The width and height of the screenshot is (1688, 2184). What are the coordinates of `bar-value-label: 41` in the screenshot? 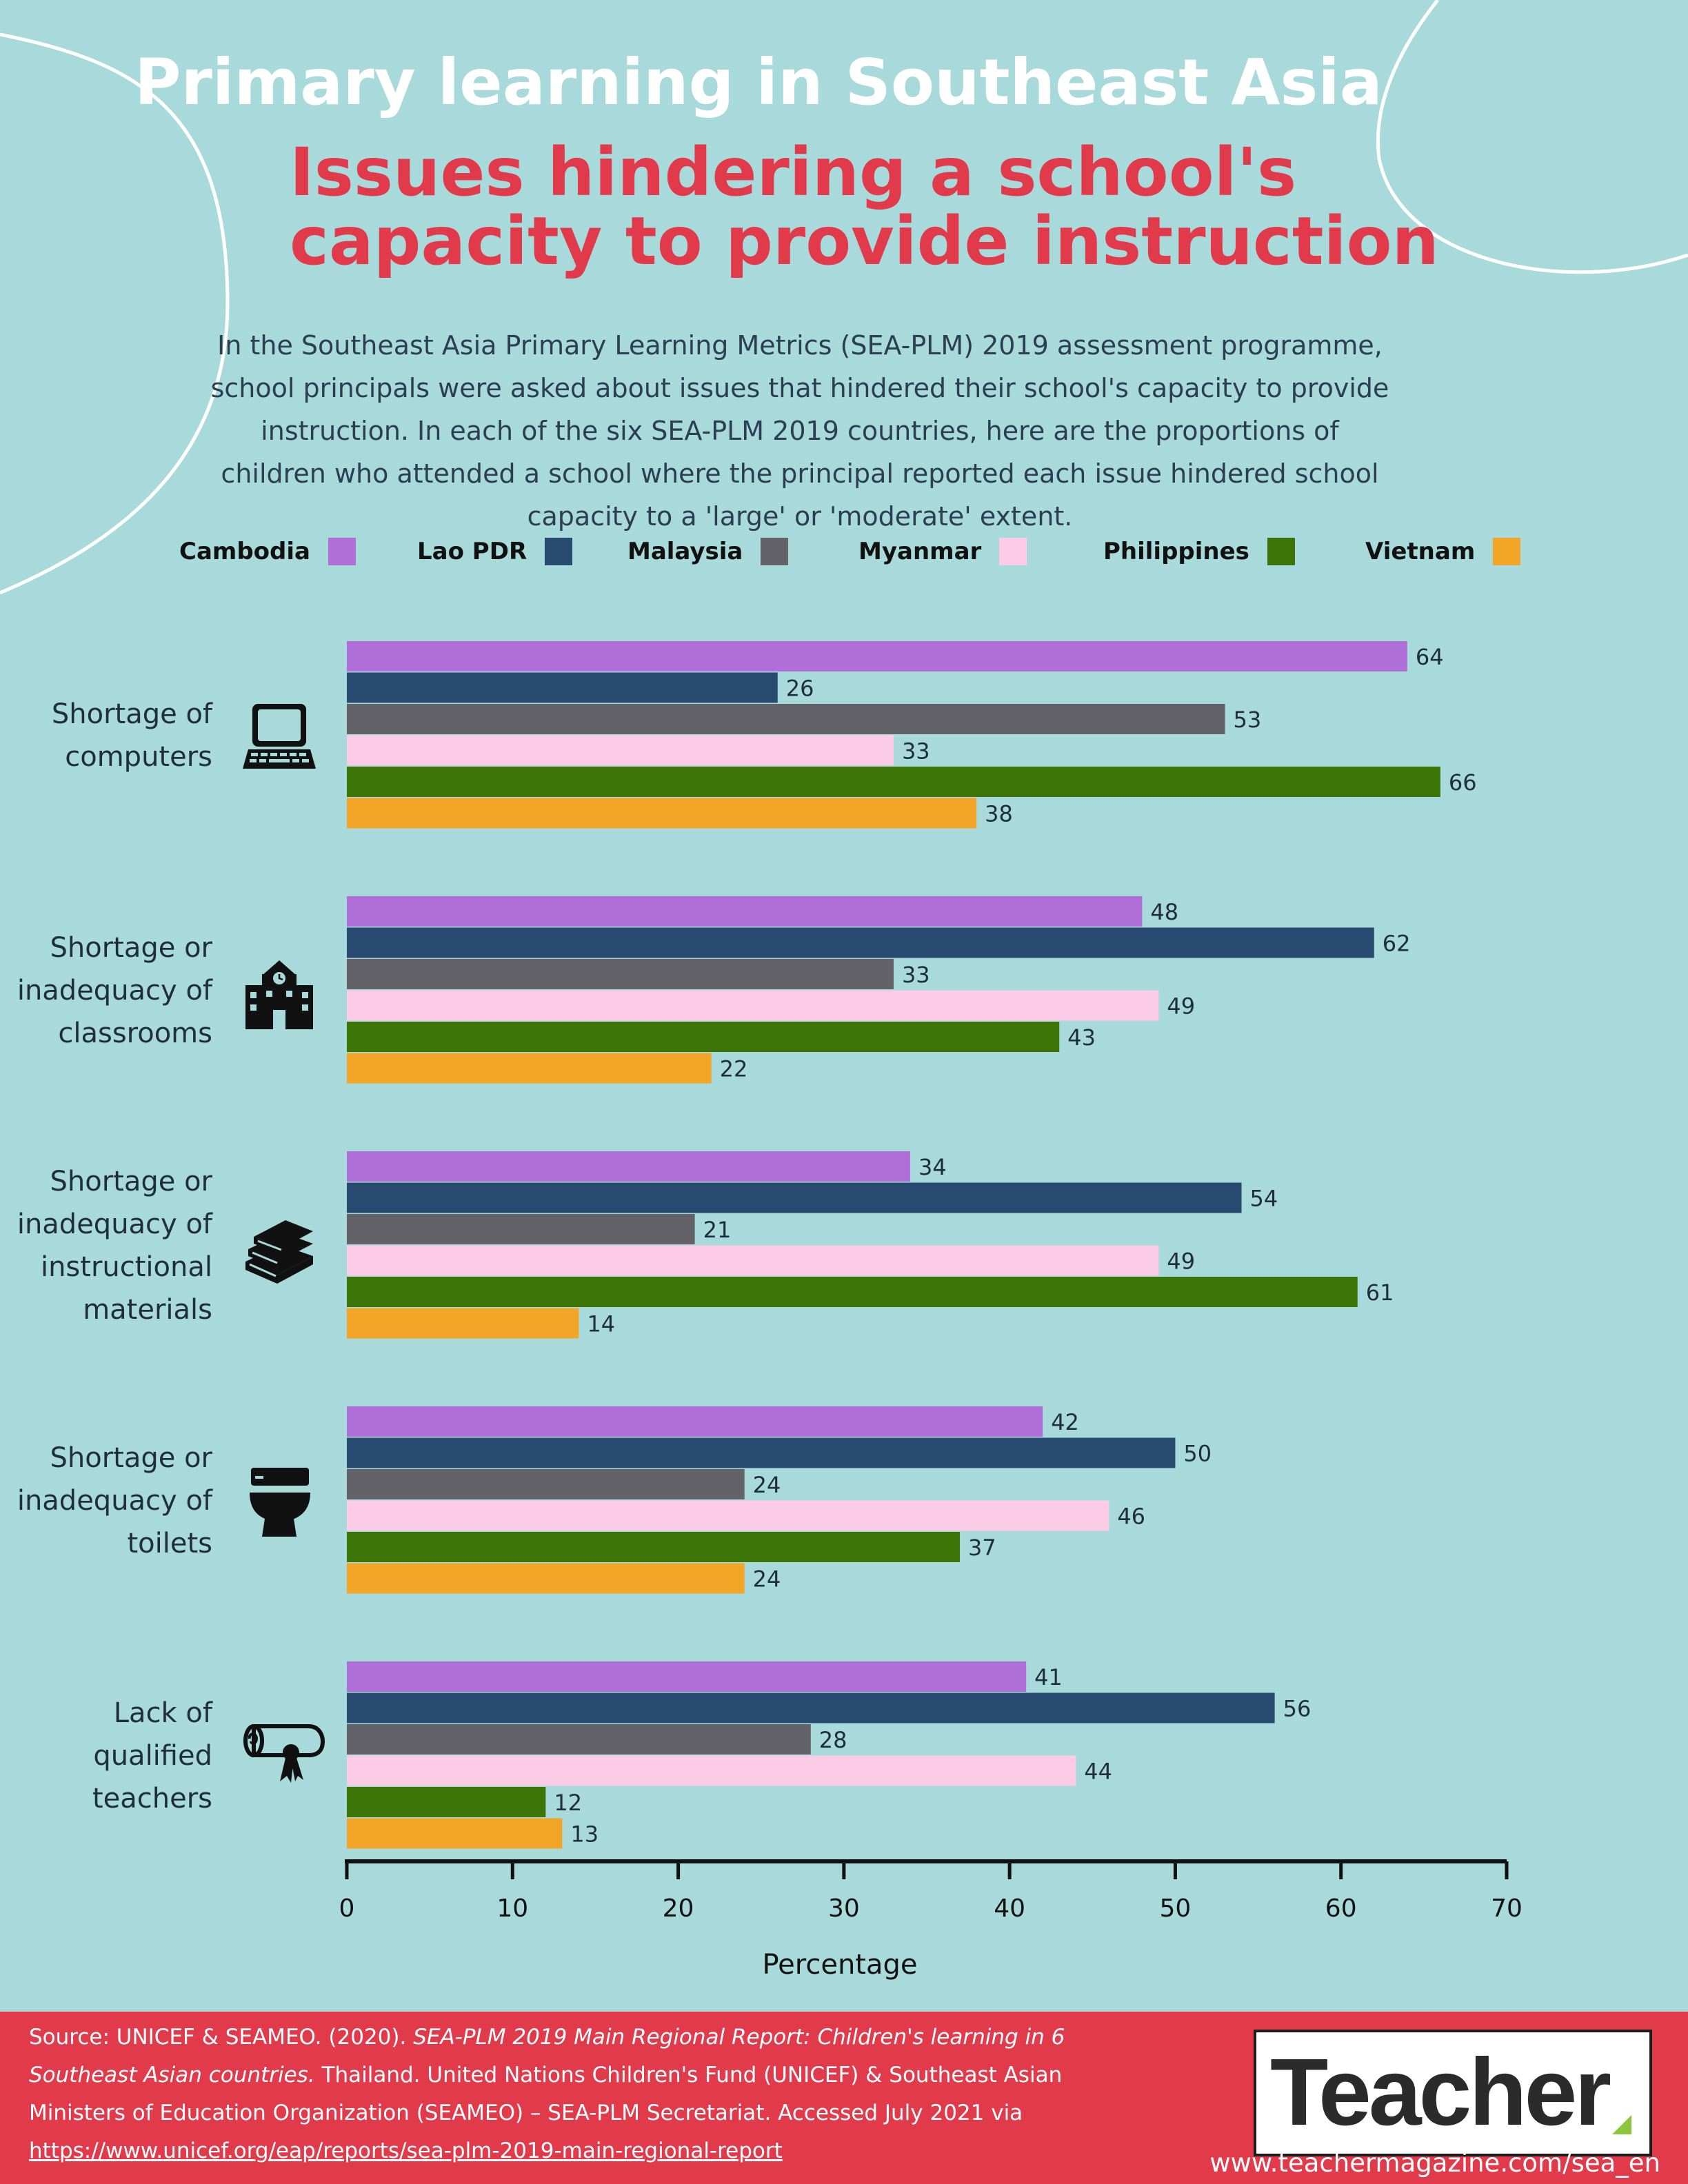 It's located at (1048, 1677).